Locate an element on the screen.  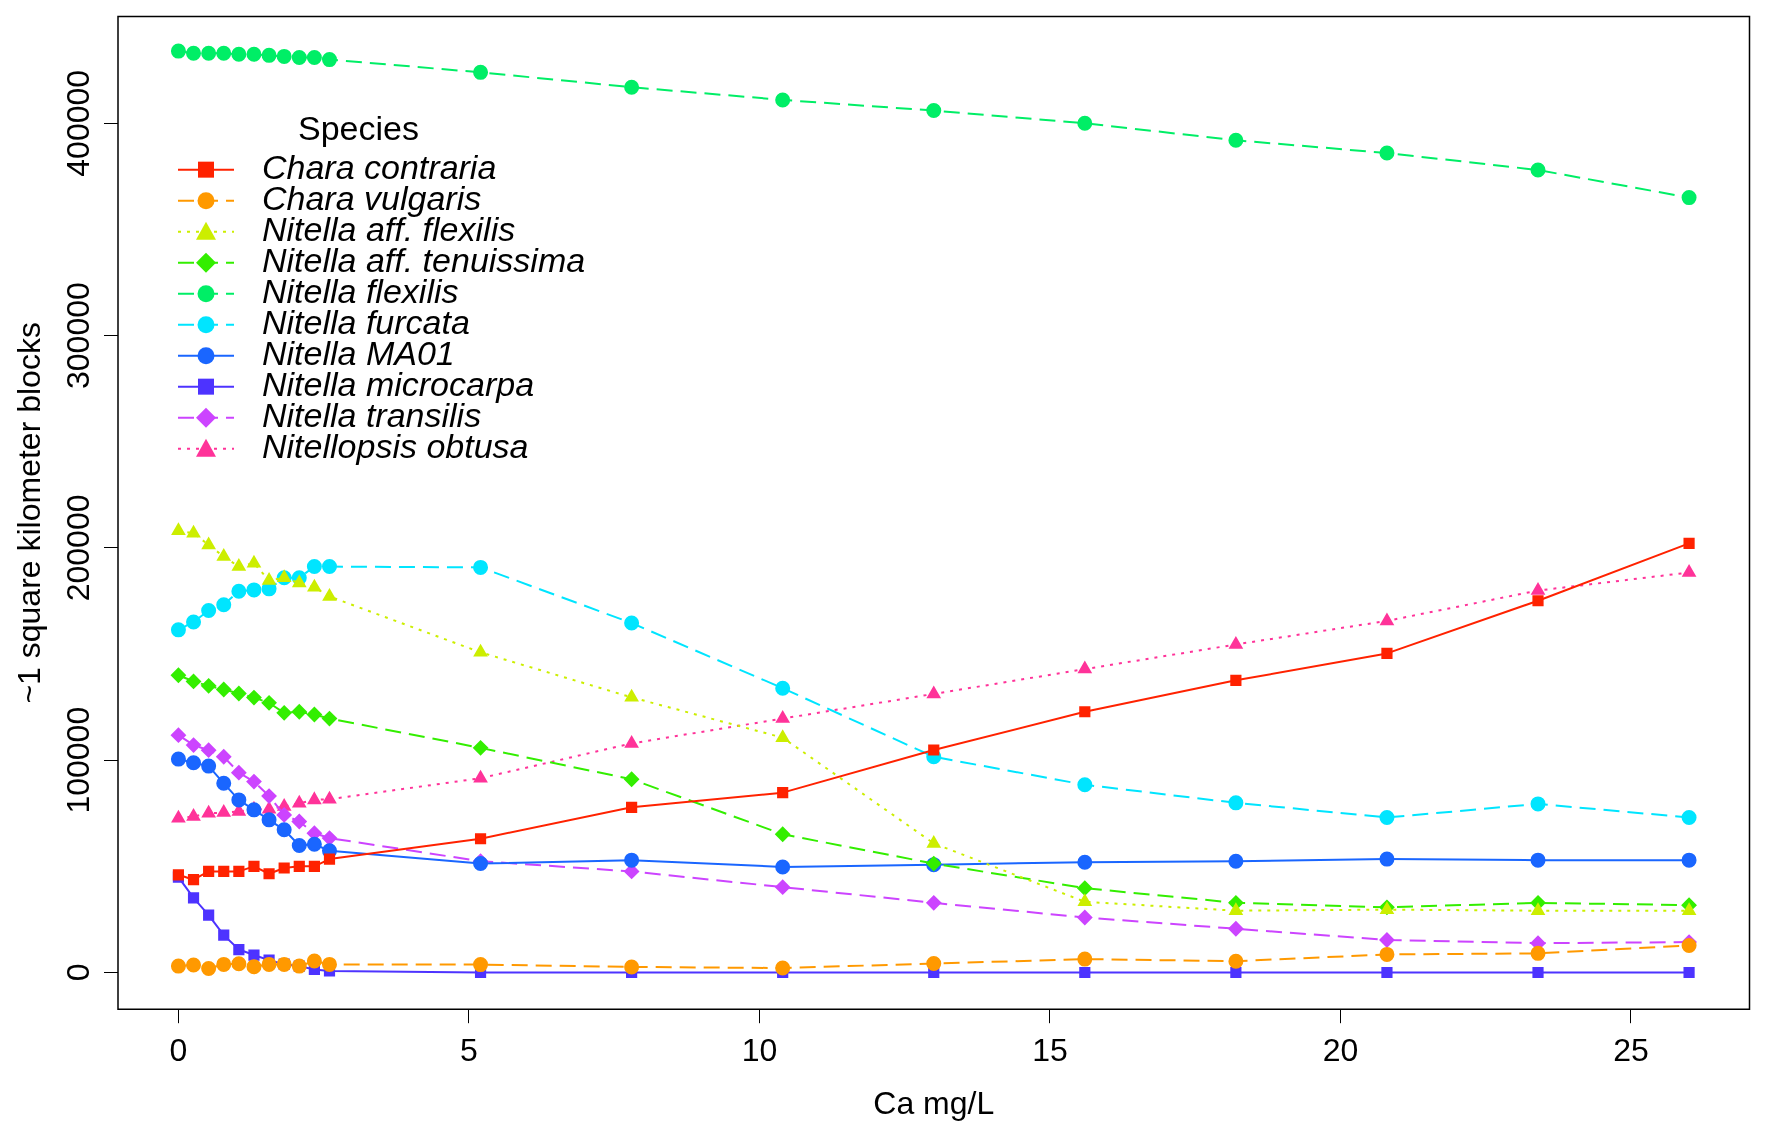
legend-label: Chara contraria is located at coordinates (379, 167).